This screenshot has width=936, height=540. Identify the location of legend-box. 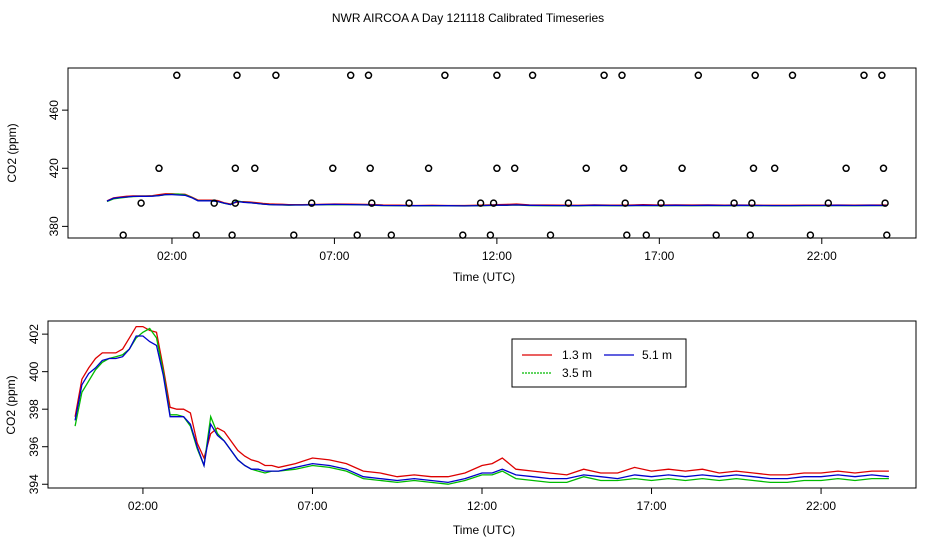
(599, 363).